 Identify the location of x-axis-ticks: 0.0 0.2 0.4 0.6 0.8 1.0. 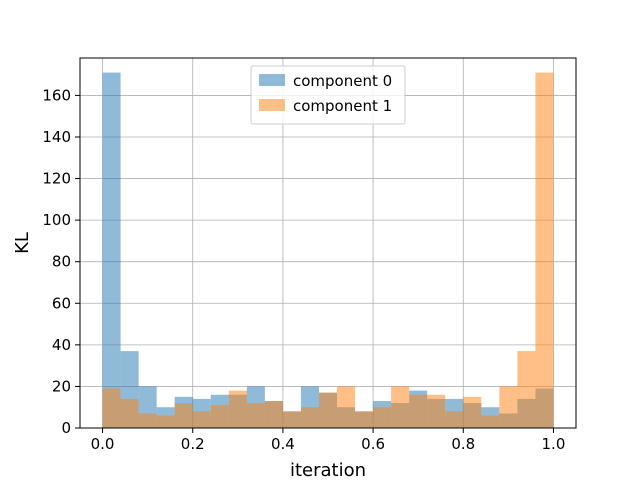
(328, 440).